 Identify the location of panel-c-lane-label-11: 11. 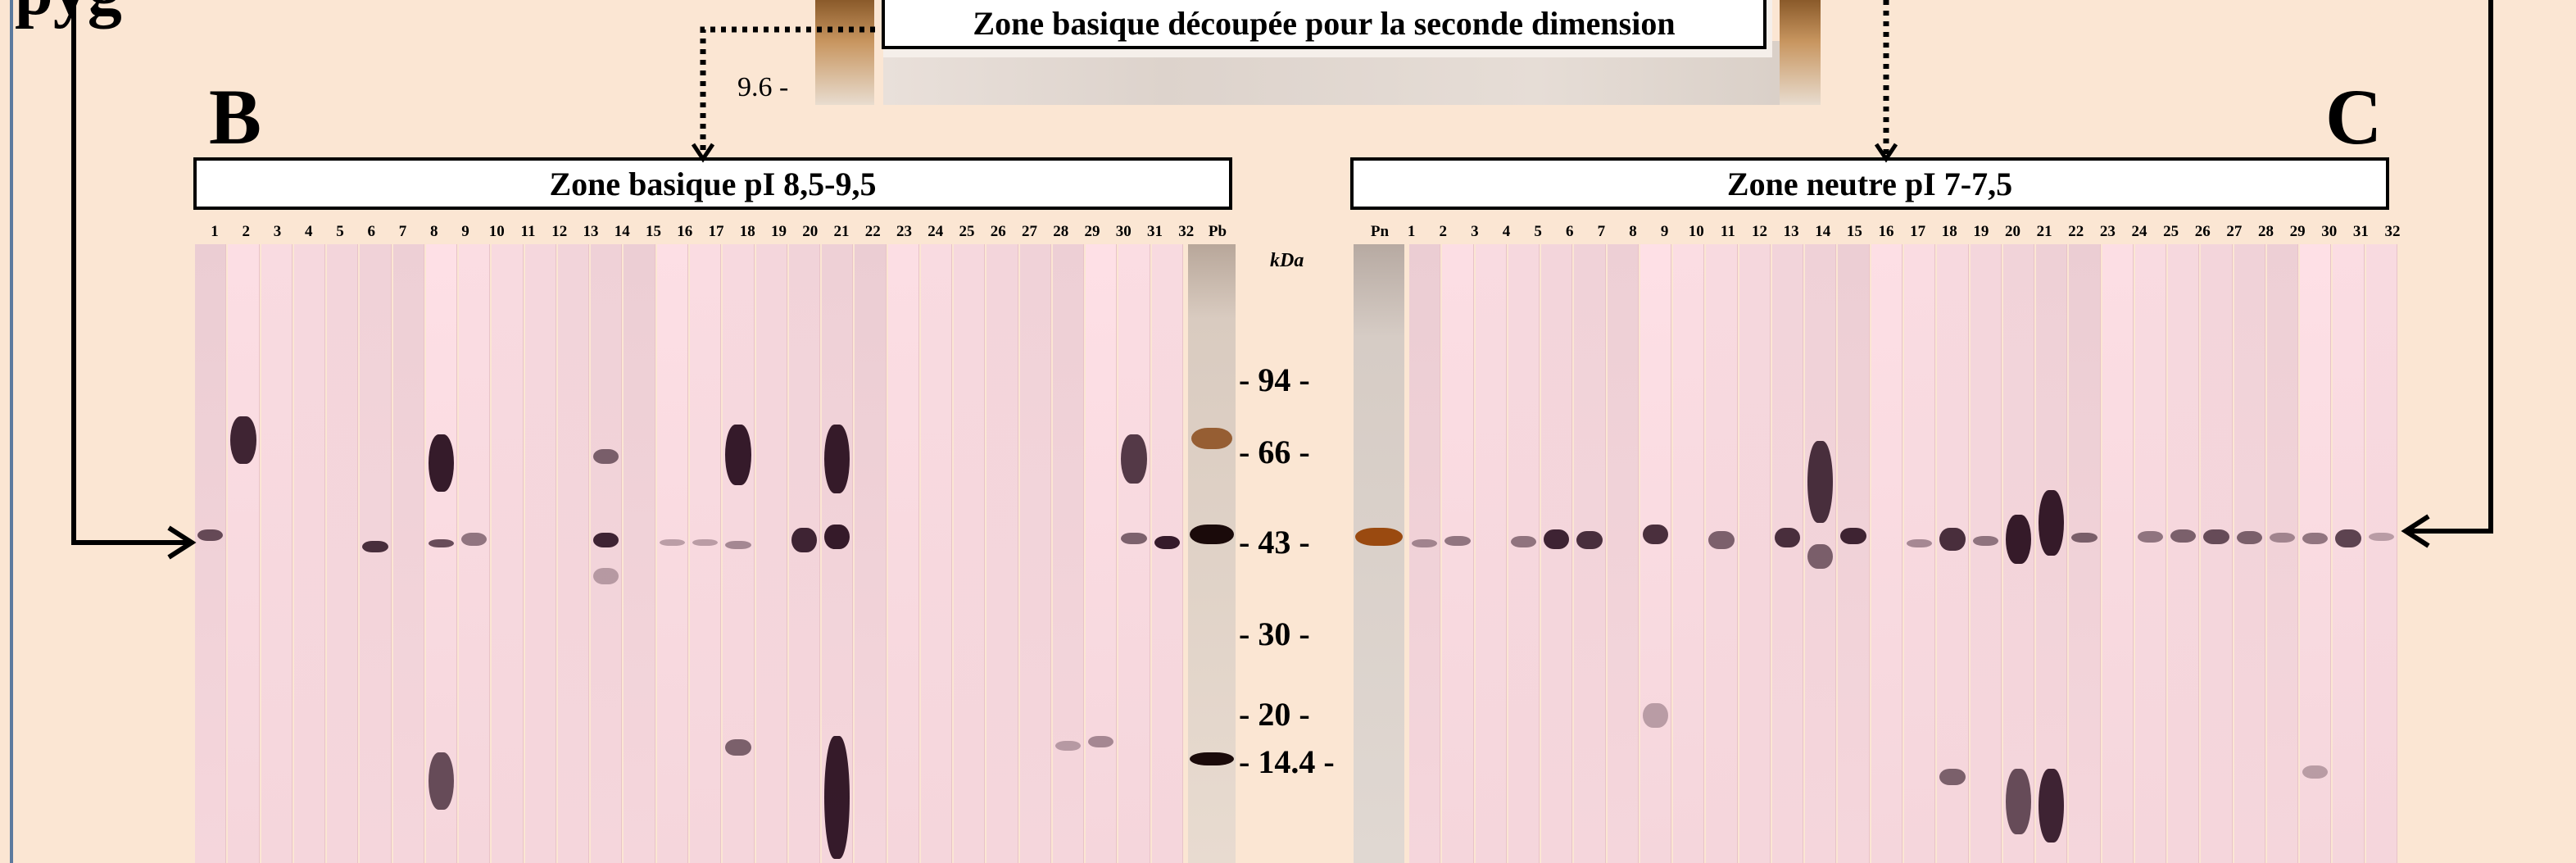
(1728, 231).